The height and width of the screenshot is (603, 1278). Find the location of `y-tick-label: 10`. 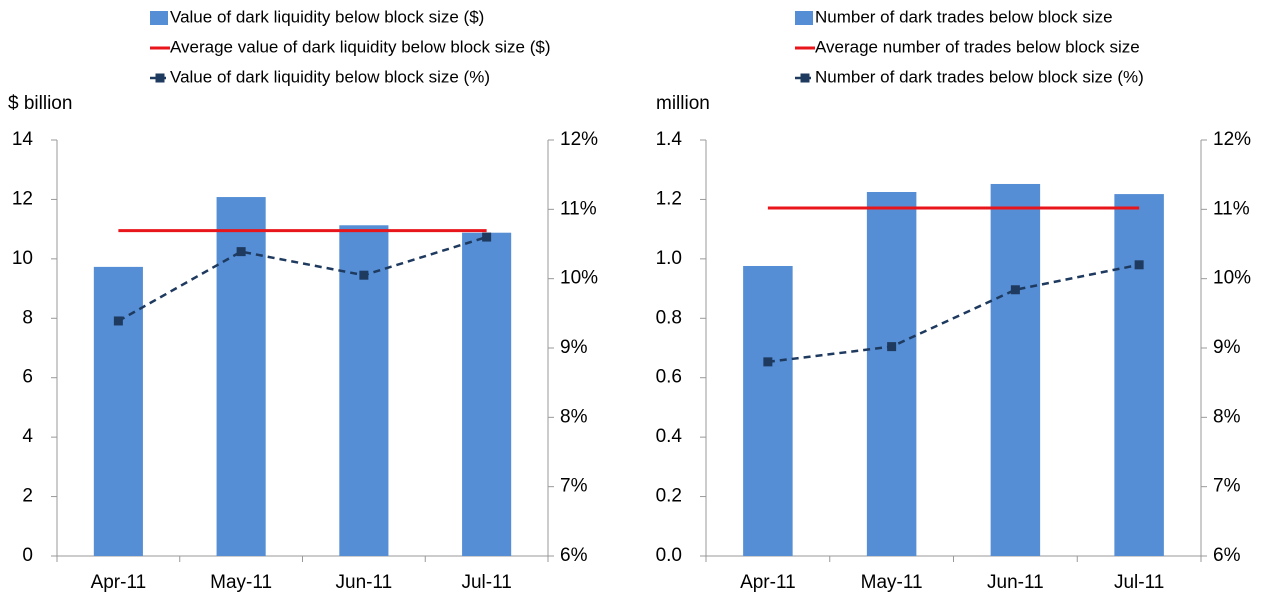

y-tick-label: 10 is located at coordinates (22, 258).